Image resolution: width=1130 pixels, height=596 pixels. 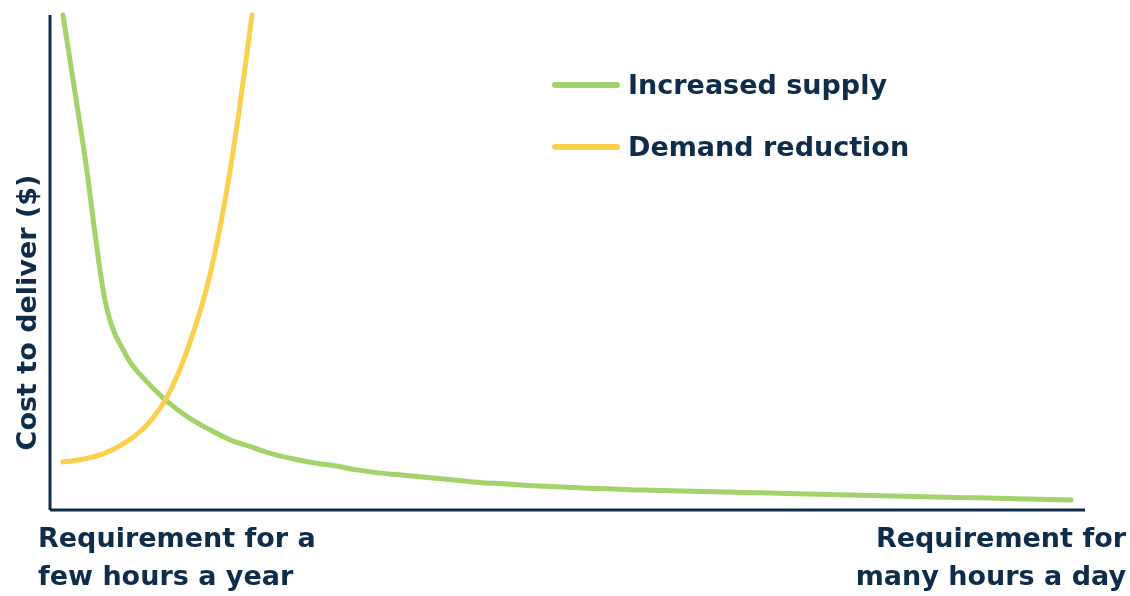 I want to click on y-axis-title: Cost to deliver ($), so click(x=26, y=312).